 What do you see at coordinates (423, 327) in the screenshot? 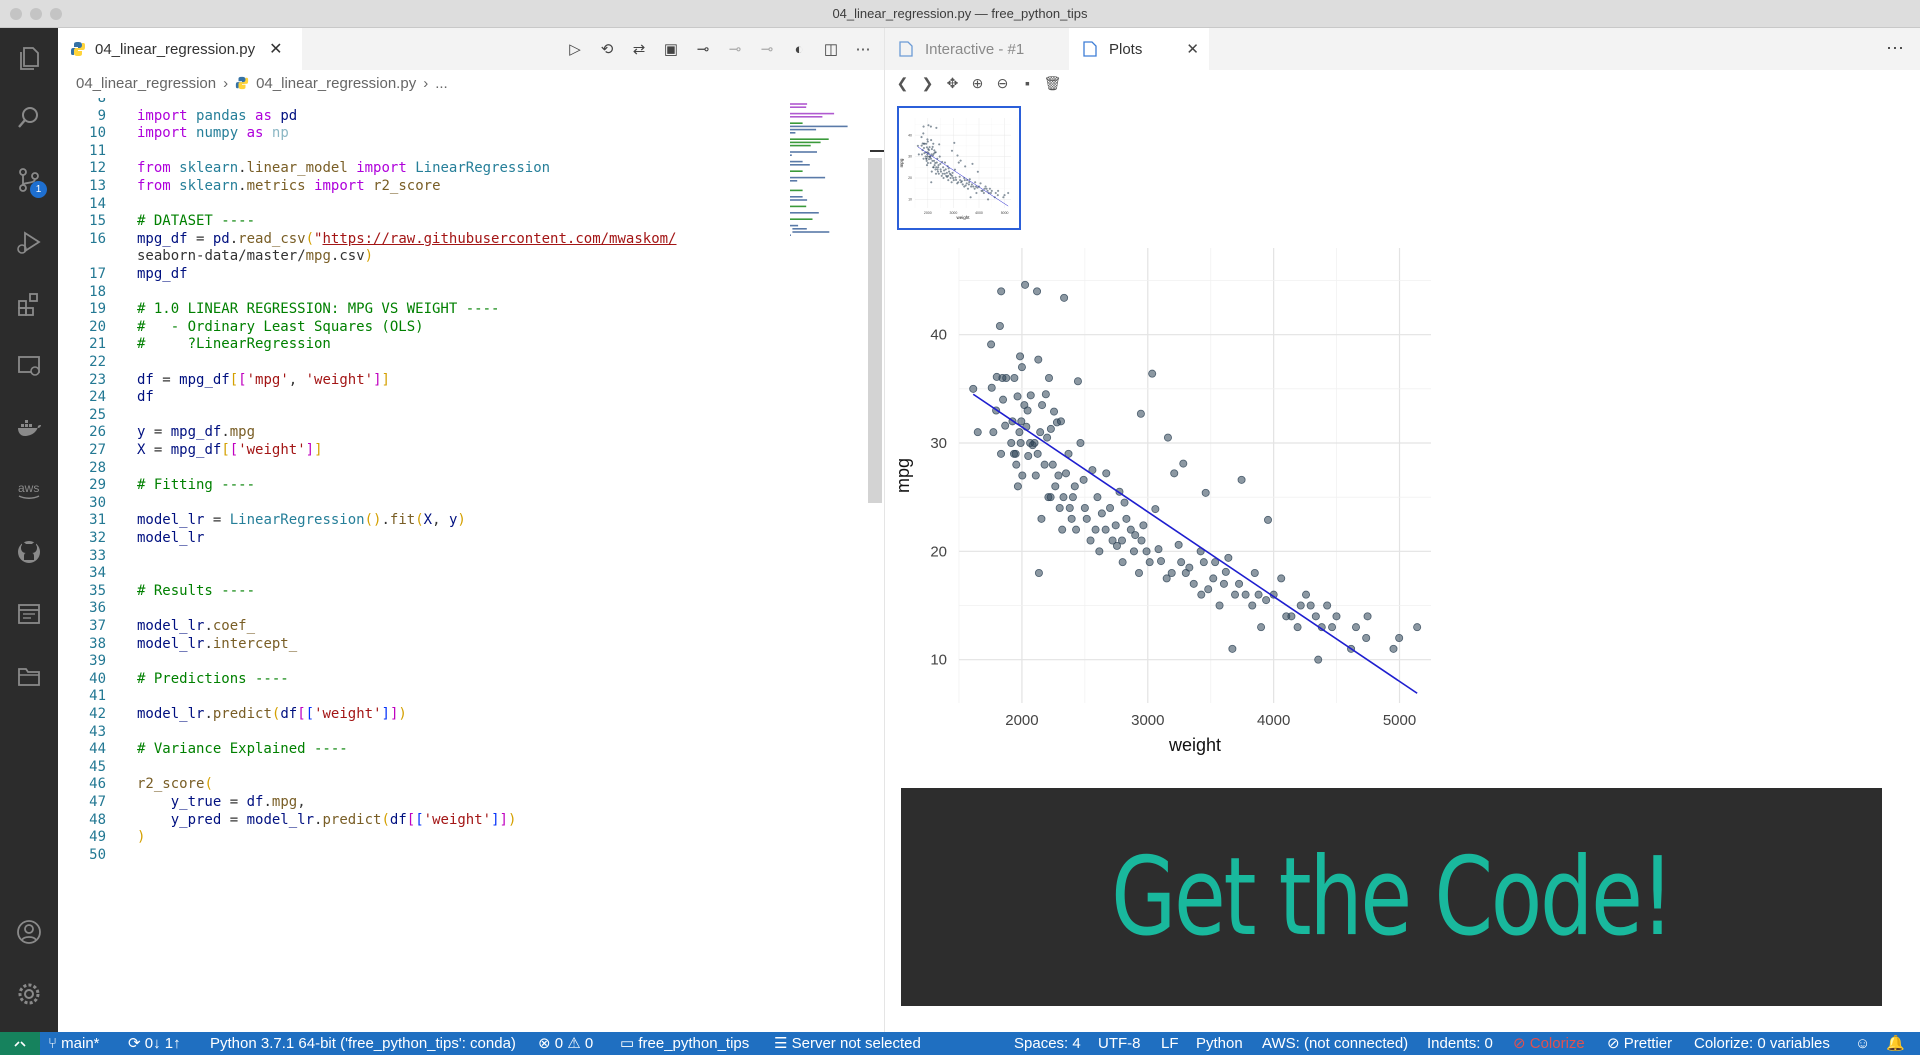
I see `code-line: 20 # - Ordinary Least Squares (OLS)` at bounding box center [423, 327].